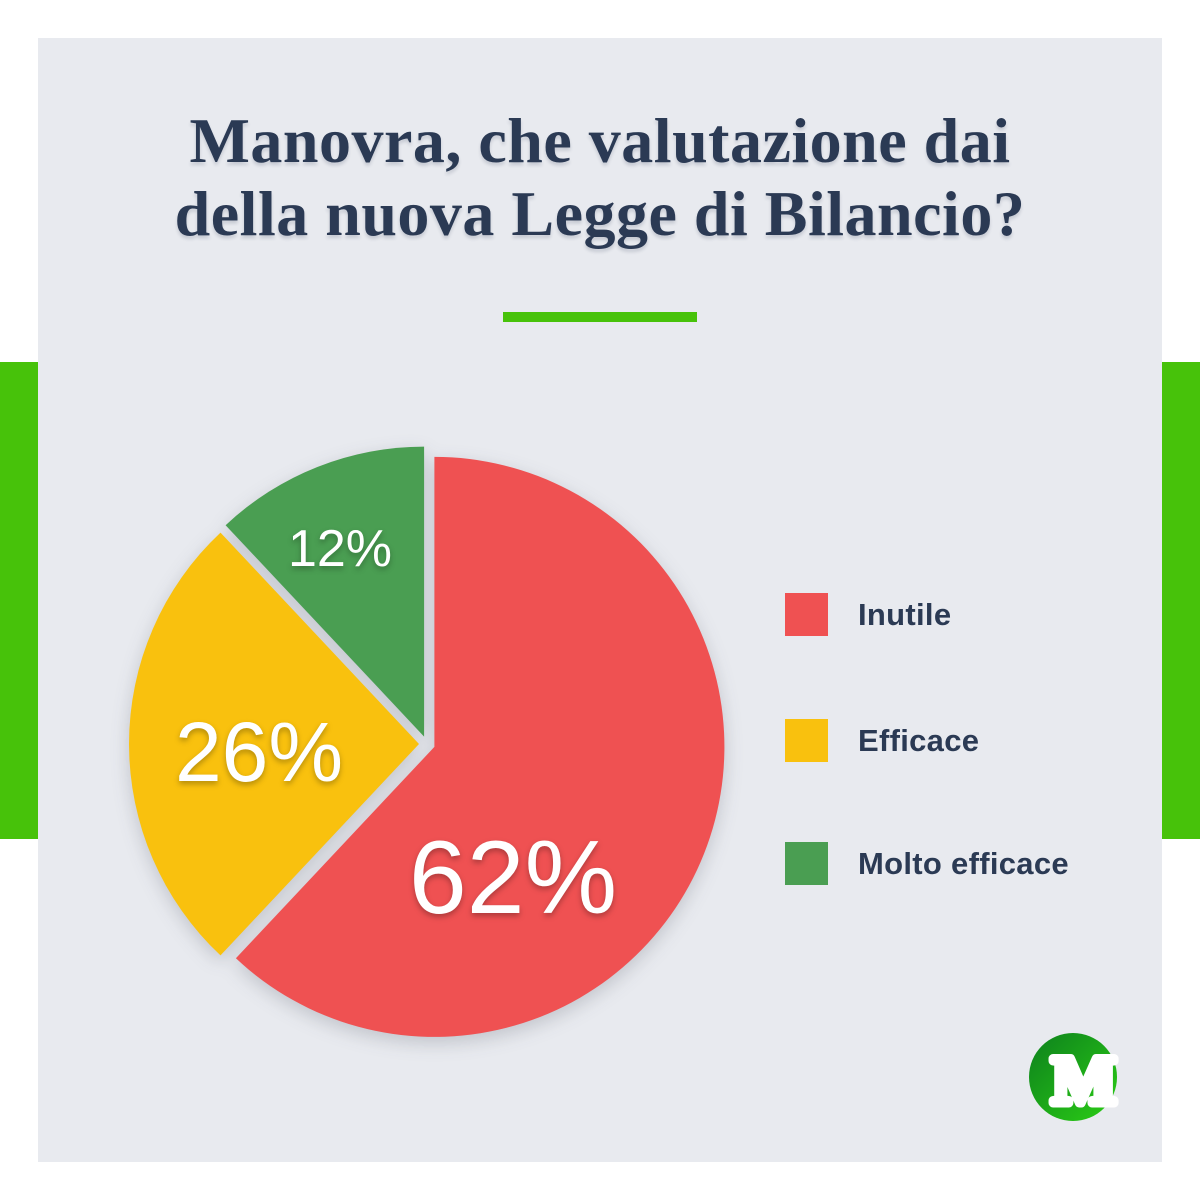 This screenshot has height=1200, width=1200. I want to click on legend-item-efficace: Efficace, so click(882, 740).